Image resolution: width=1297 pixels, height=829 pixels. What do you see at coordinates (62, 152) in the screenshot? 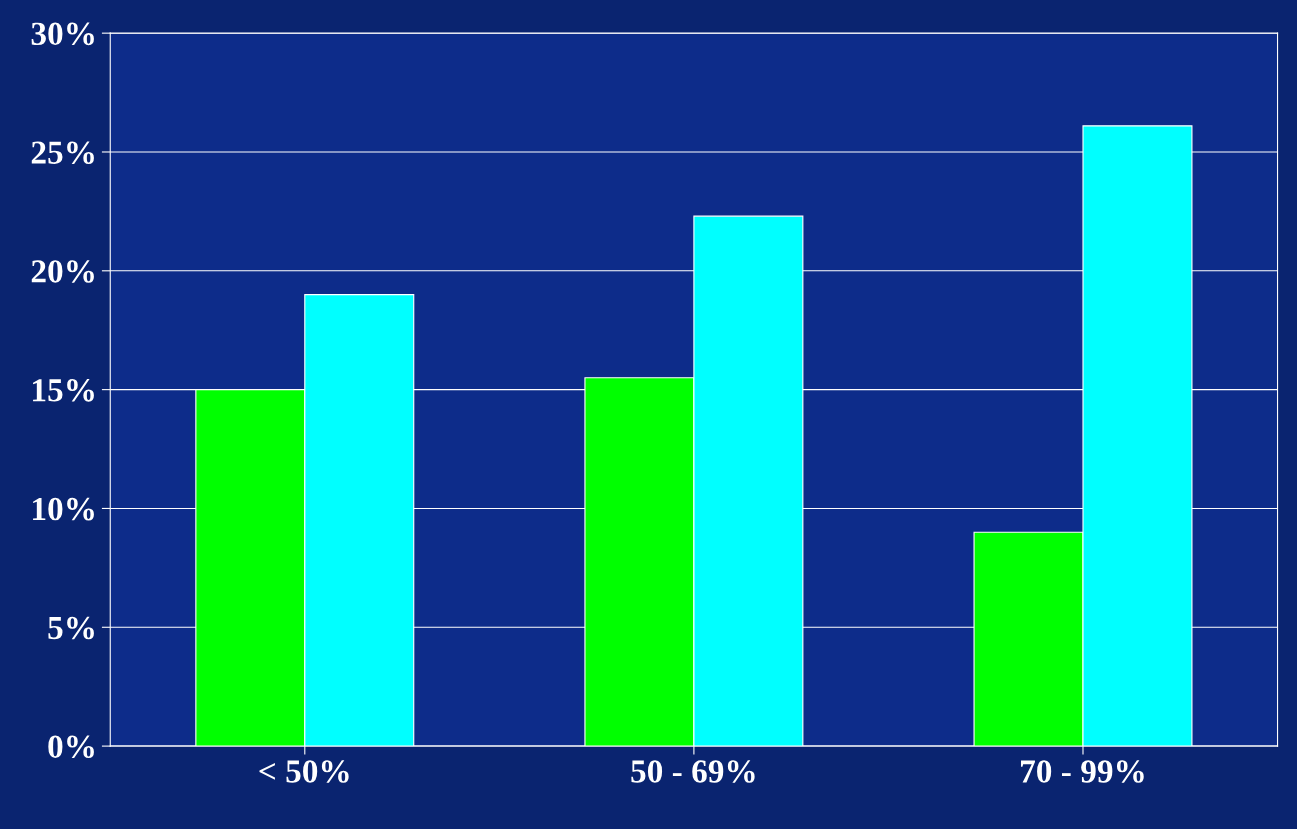
I see `y-tick-label: 25%` at bounding box center [62, 152].